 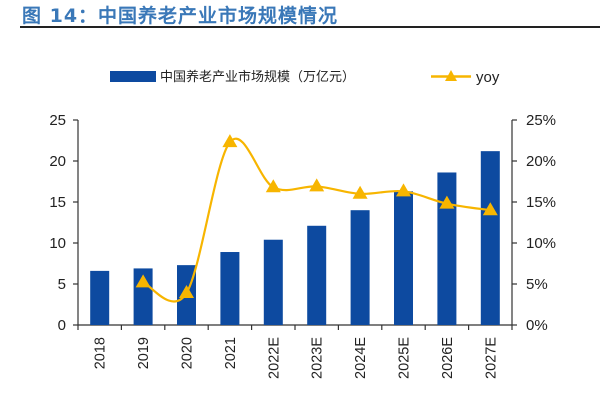 What do you see at coordinates (144, 353) in the screenshot?
I see `x-category-label: 2019` at bounding box center [144, 353].